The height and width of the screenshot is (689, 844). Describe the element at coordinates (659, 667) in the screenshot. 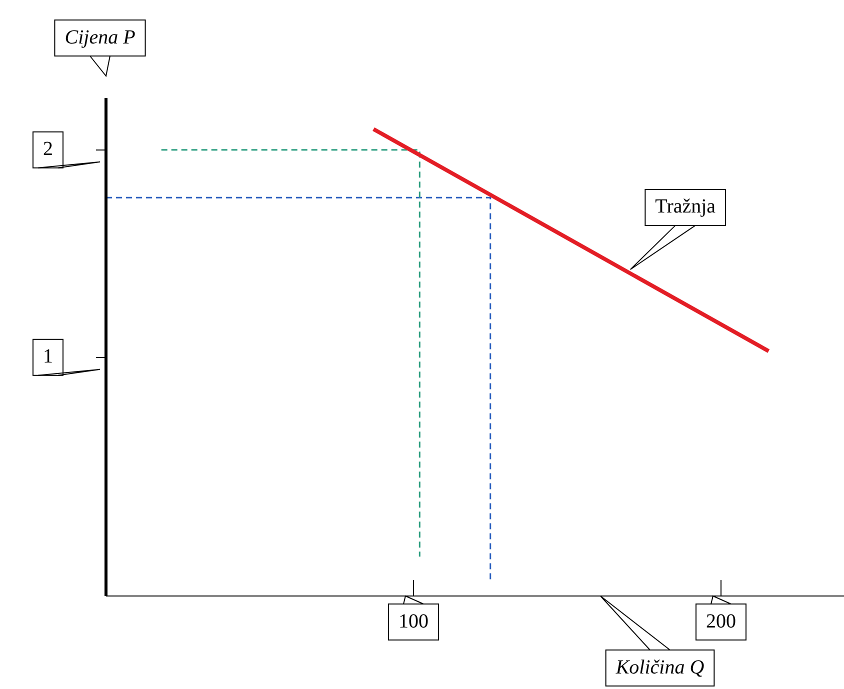

I see `x-axis-title: Količina Q` at that location.